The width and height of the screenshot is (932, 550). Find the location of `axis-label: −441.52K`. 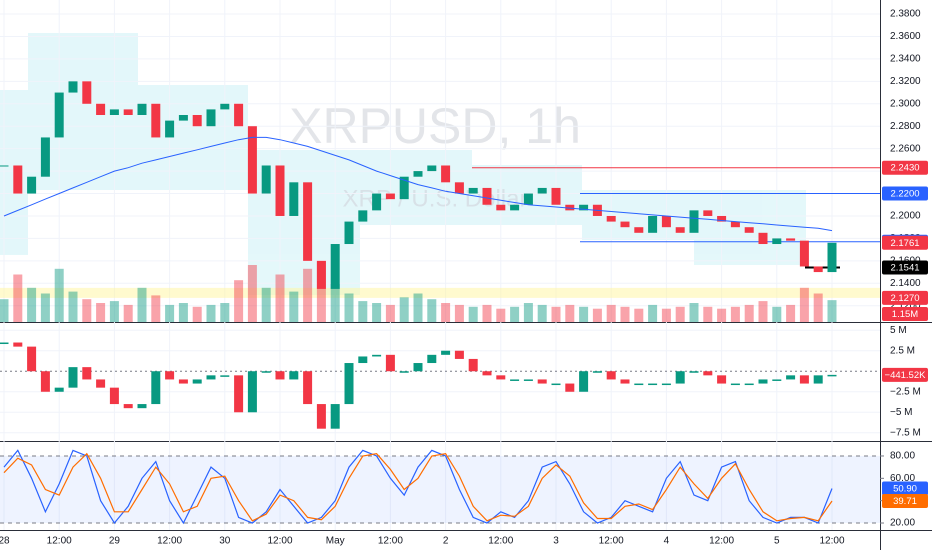

axis-label: −441.52K is located at coordinates (906, 375).